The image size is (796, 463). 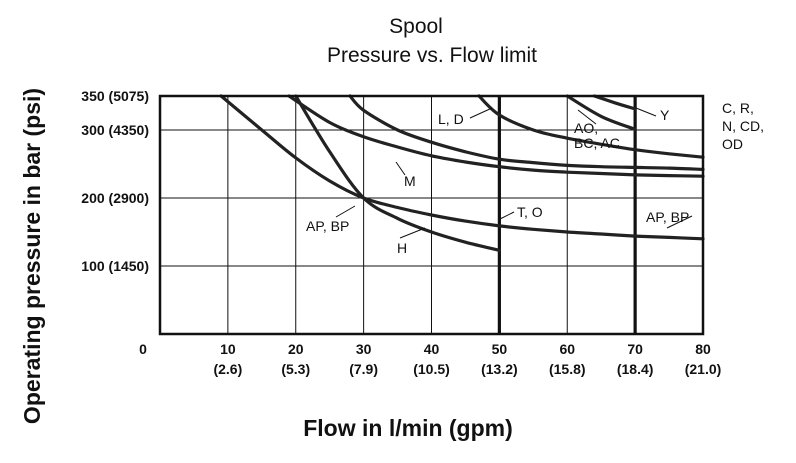 I want to click on y-tick-100: 100 (1450), so click(x=115, y=266).